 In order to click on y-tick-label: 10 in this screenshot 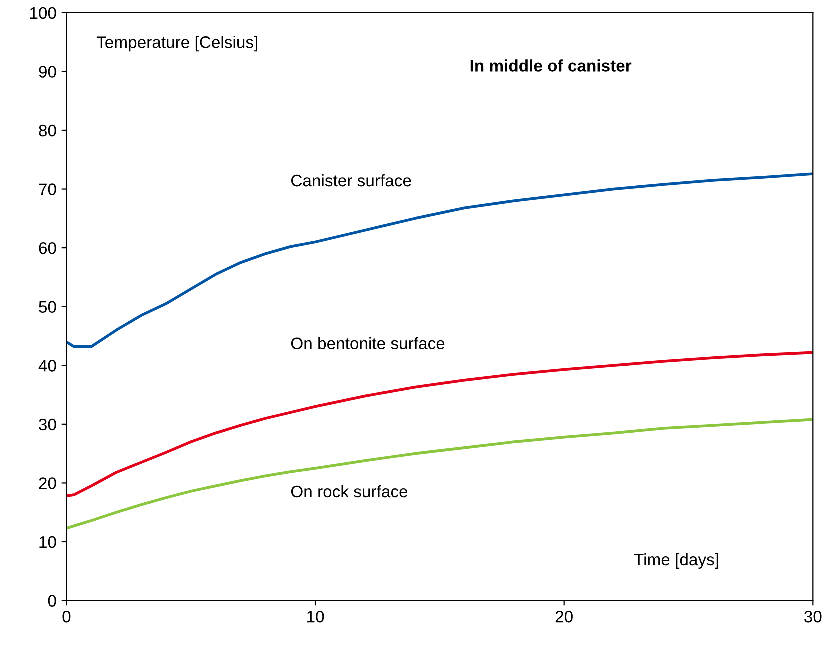, I will do `click(48, 542)`.